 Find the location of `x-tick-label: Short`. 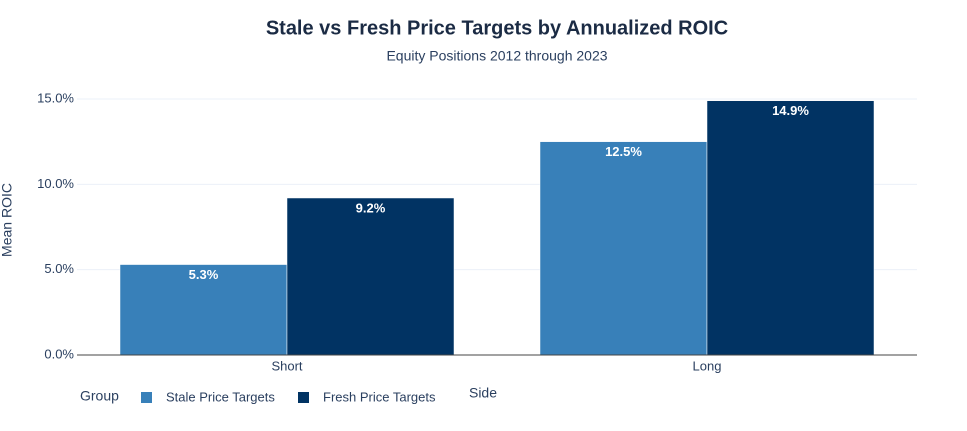

x-tick-label: Short is located at coordinates (286, 365).